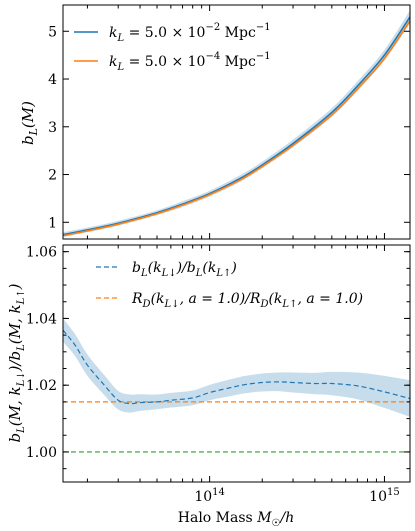  What do you see at coordinates (16, 362) in the screenshot?
I see `bottom-y-axis-label: bL(M, kL↓)/bL(M, kL↑)` at bounding box center [16, 362].